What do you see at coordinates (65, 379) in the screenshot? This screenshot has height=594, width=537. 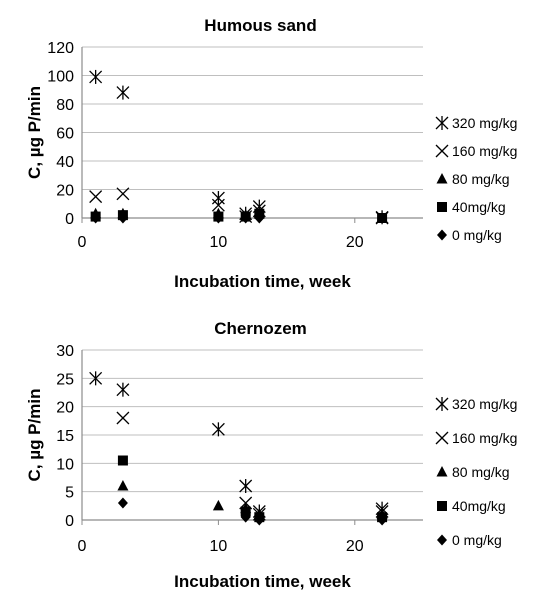 I see `y-tick-label: 25` at bounding box center [65, 379].